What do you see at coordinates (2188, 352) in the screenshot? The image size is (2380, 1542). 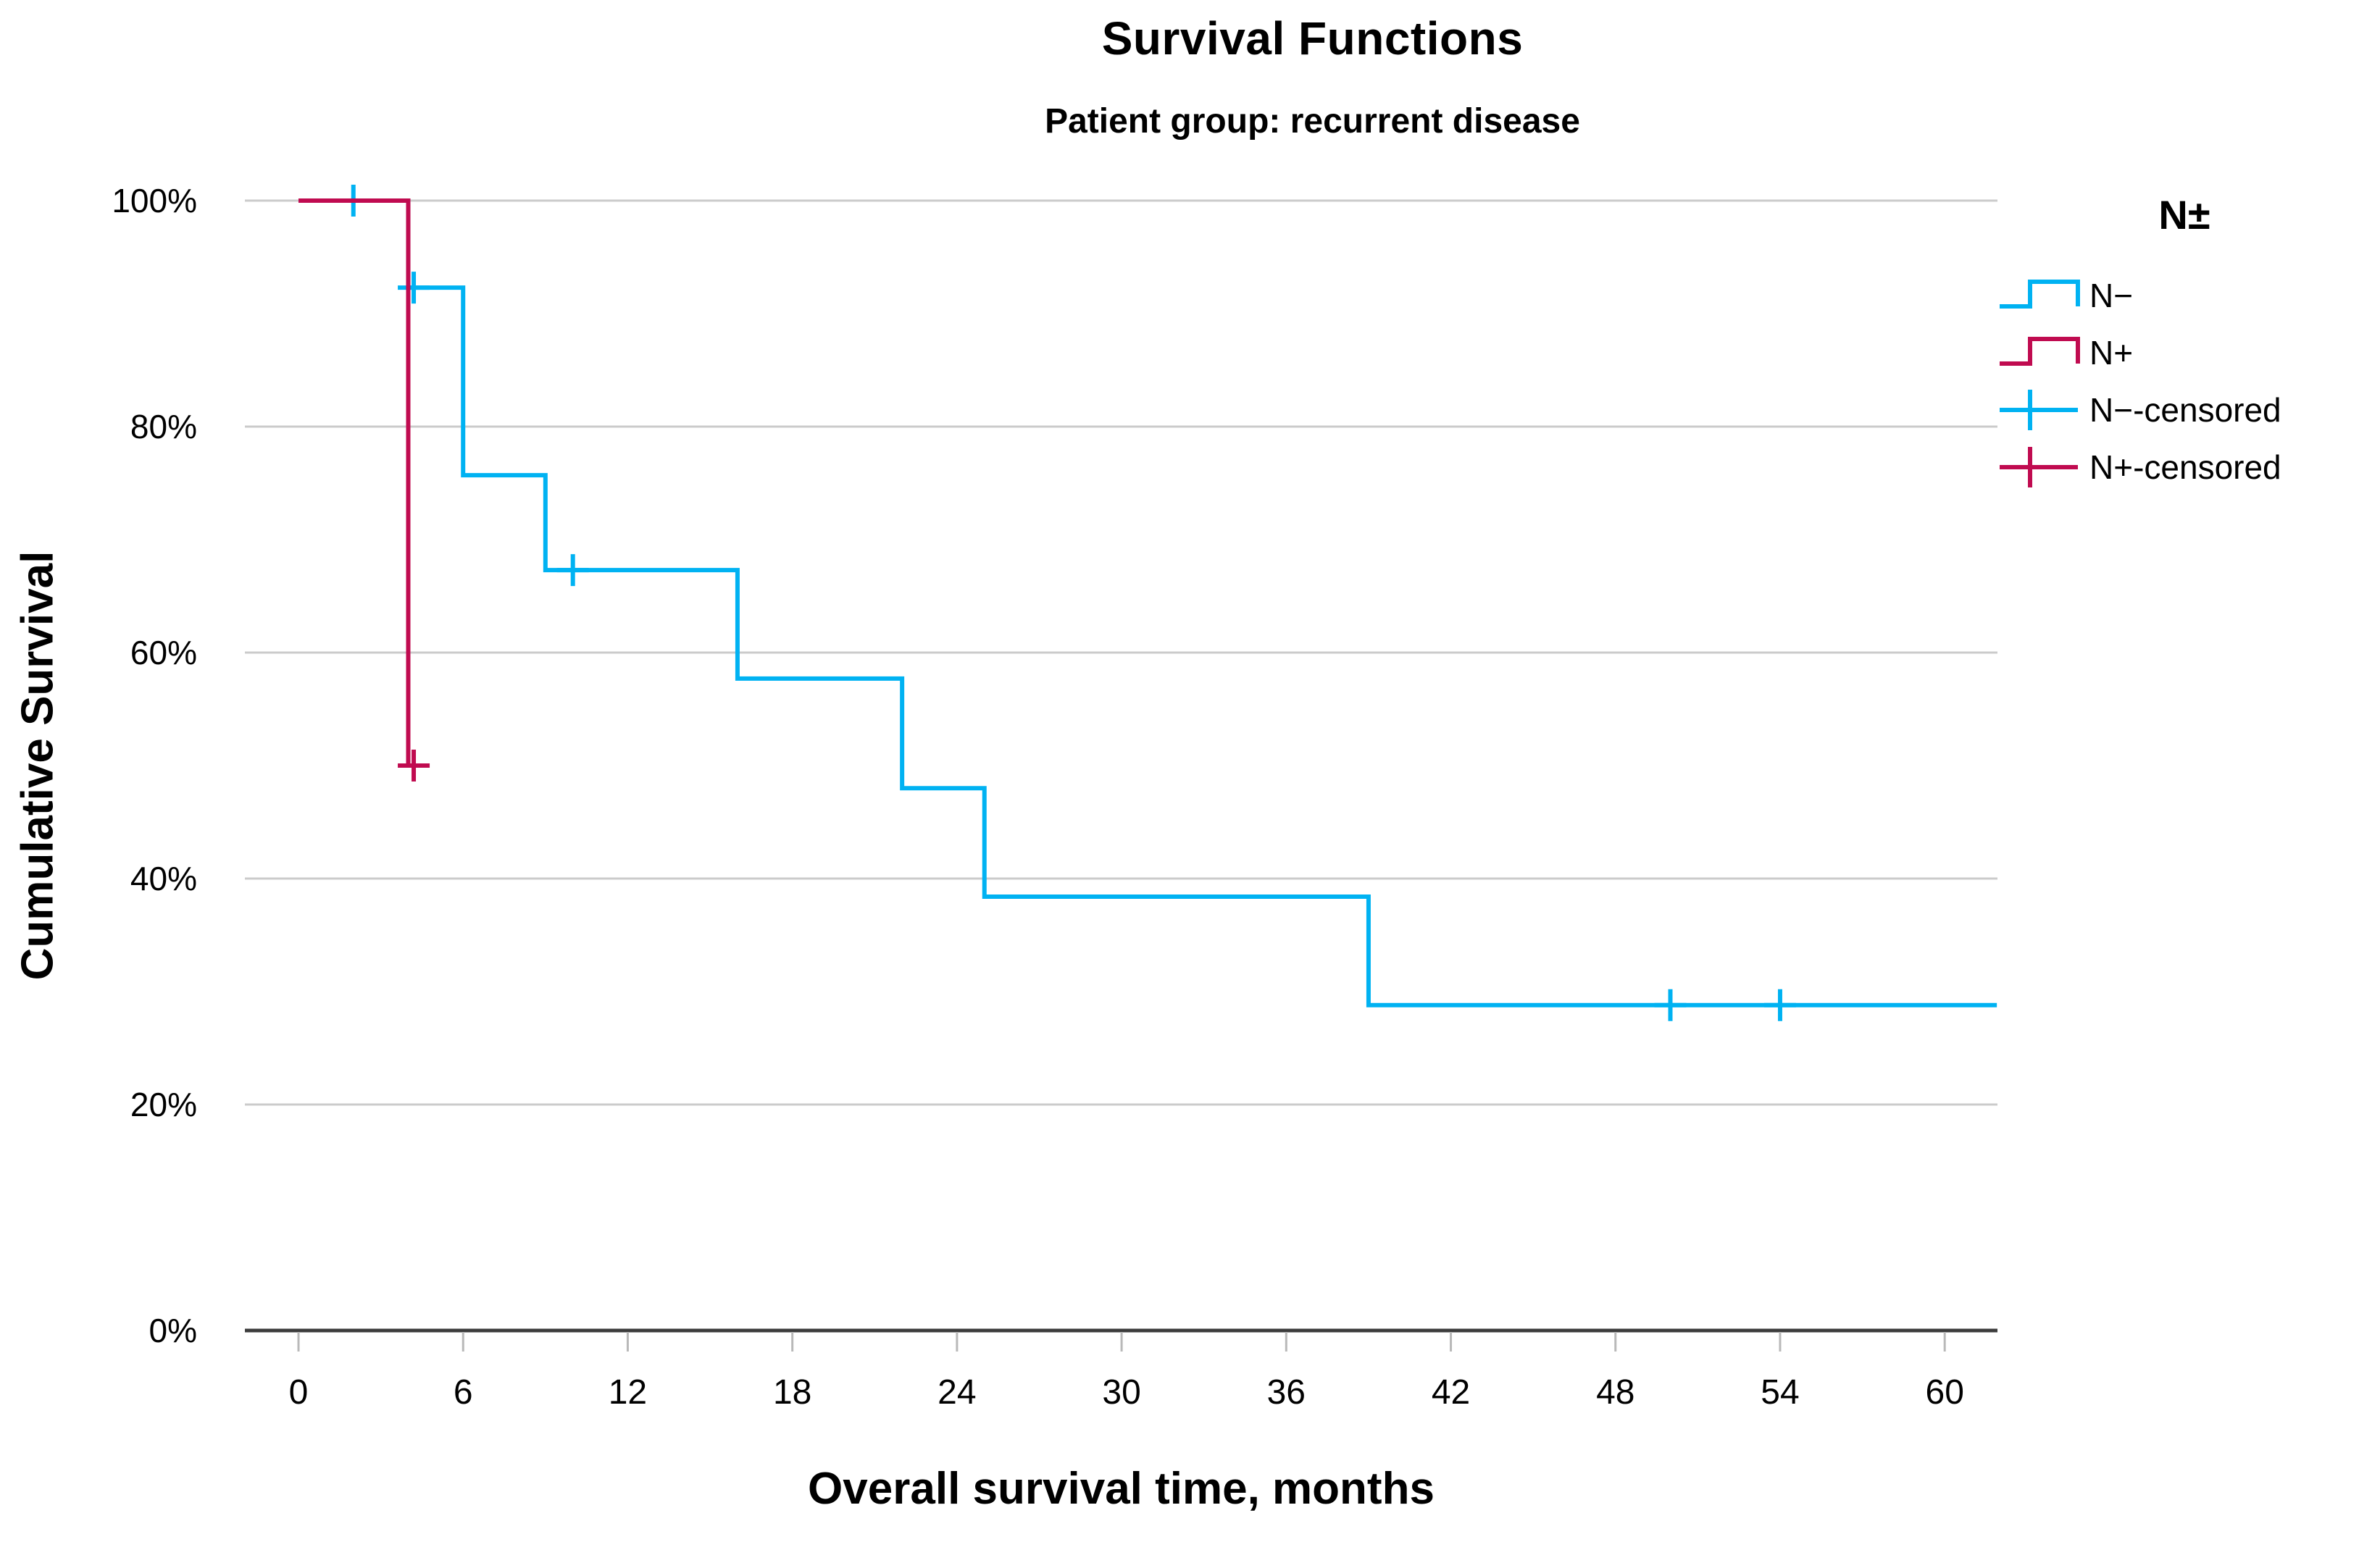 I see `legend-entry: N+` at bounding box center [2188, 352].